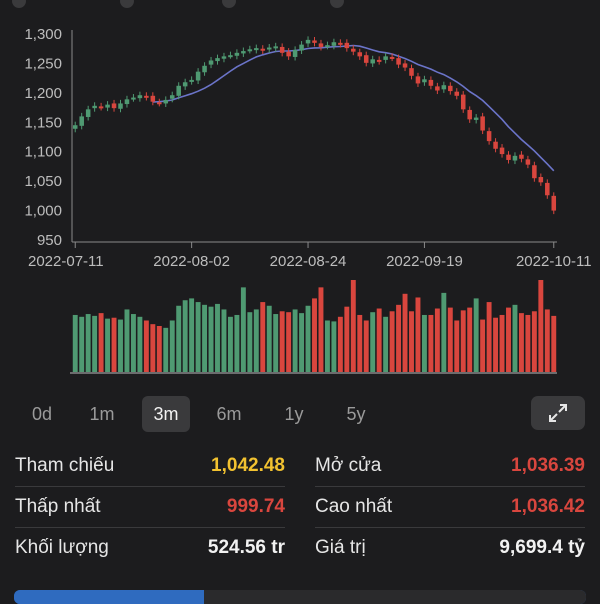 The width and height of the screenshot is (600, 604). I want to click on stat-label: Khối lượng, so click(62, 547).